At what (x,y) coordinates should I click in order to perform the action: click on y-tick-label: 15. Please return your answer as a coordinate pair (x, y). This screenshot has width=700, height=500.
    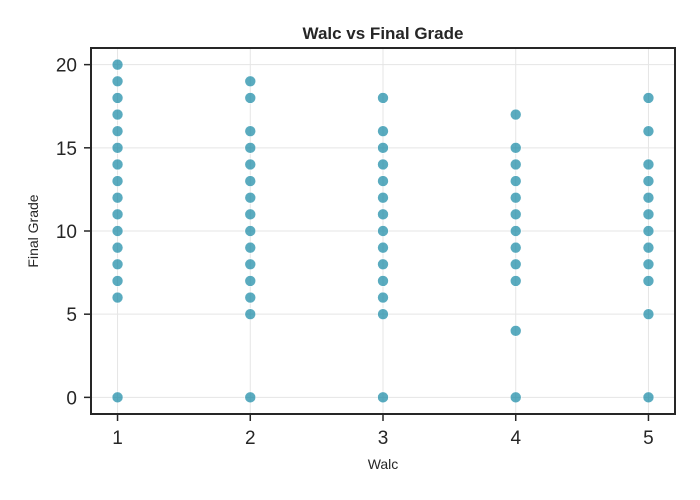
    Looking at the image, I should click on (66, 149).